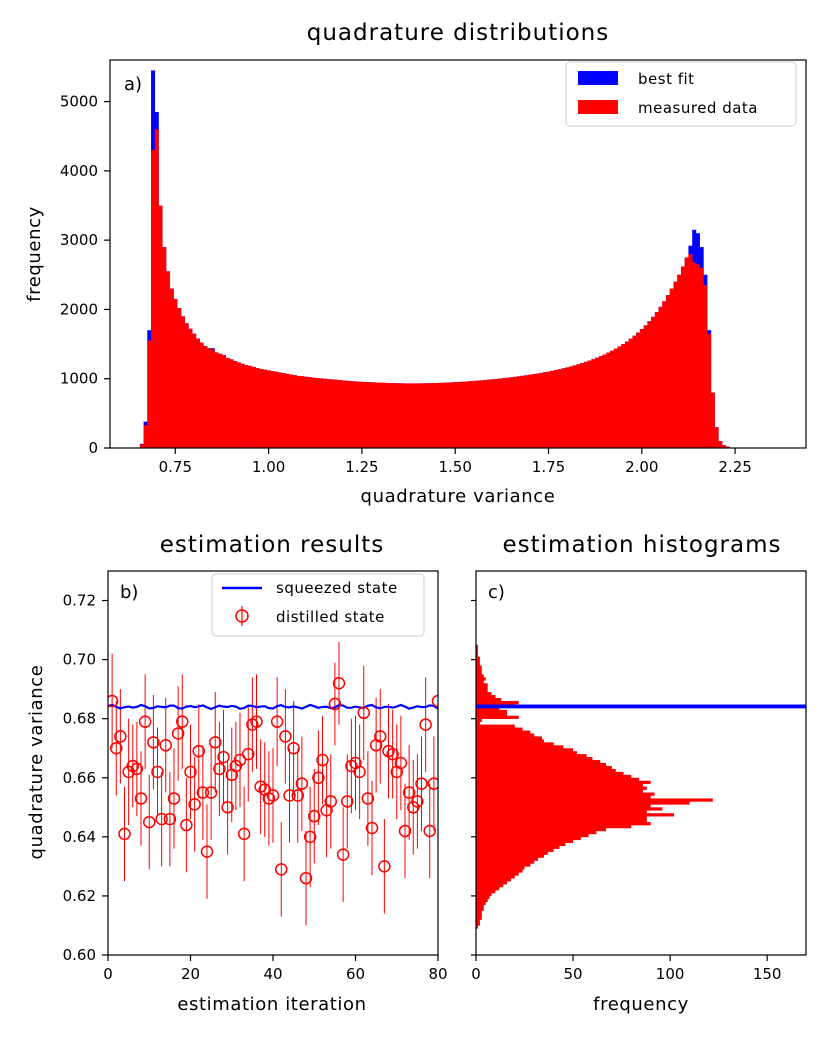  I want to click on x-tick-label: 80, so click(437, 974).